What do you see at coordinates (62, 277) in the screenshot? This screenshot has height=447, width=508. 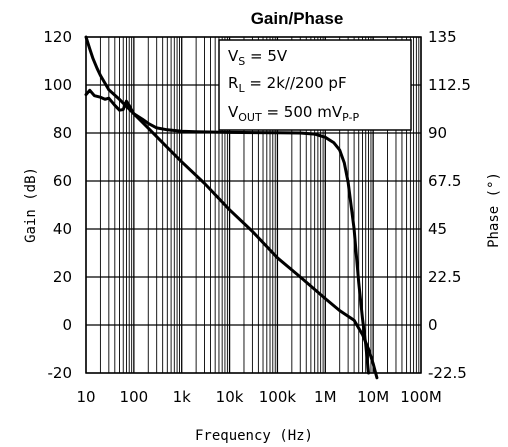 I see `y-tick-label: 20` at bounding box center [62, 277].